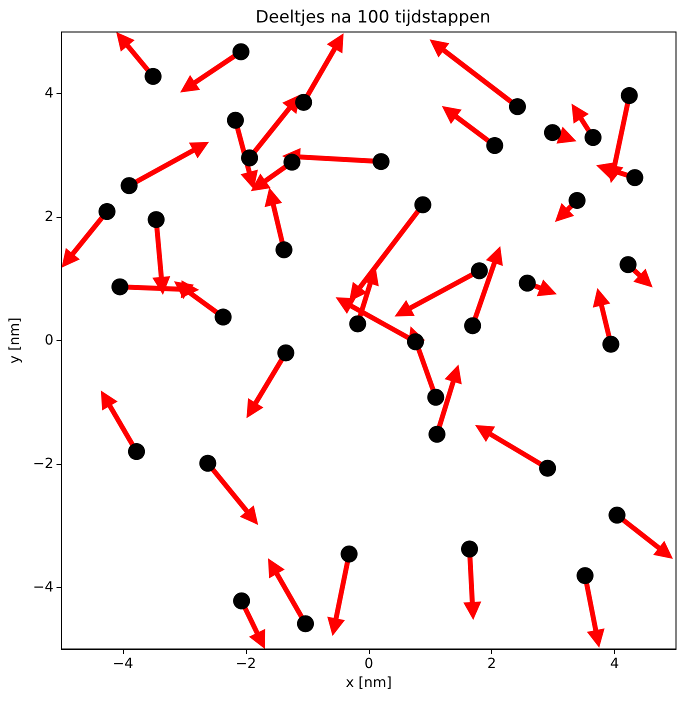  What do you see at coordinates (369, 664) in the screenshot?
I see `x-tick-label: 0` at bounding box center [369, 664].